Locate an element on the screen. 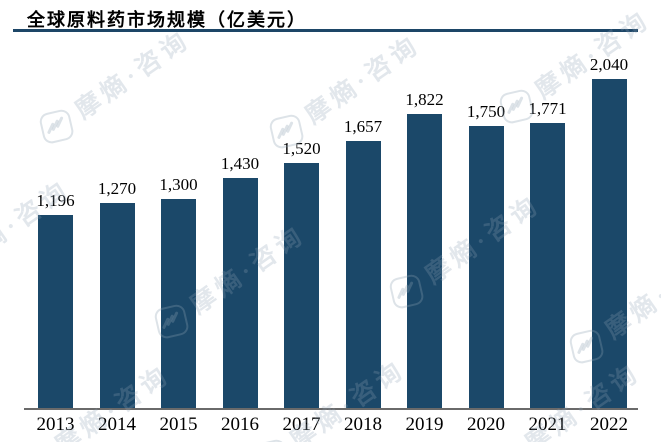 This screenshot has width=661, height=442. bar-2015 is located at coordinates (178, 303).